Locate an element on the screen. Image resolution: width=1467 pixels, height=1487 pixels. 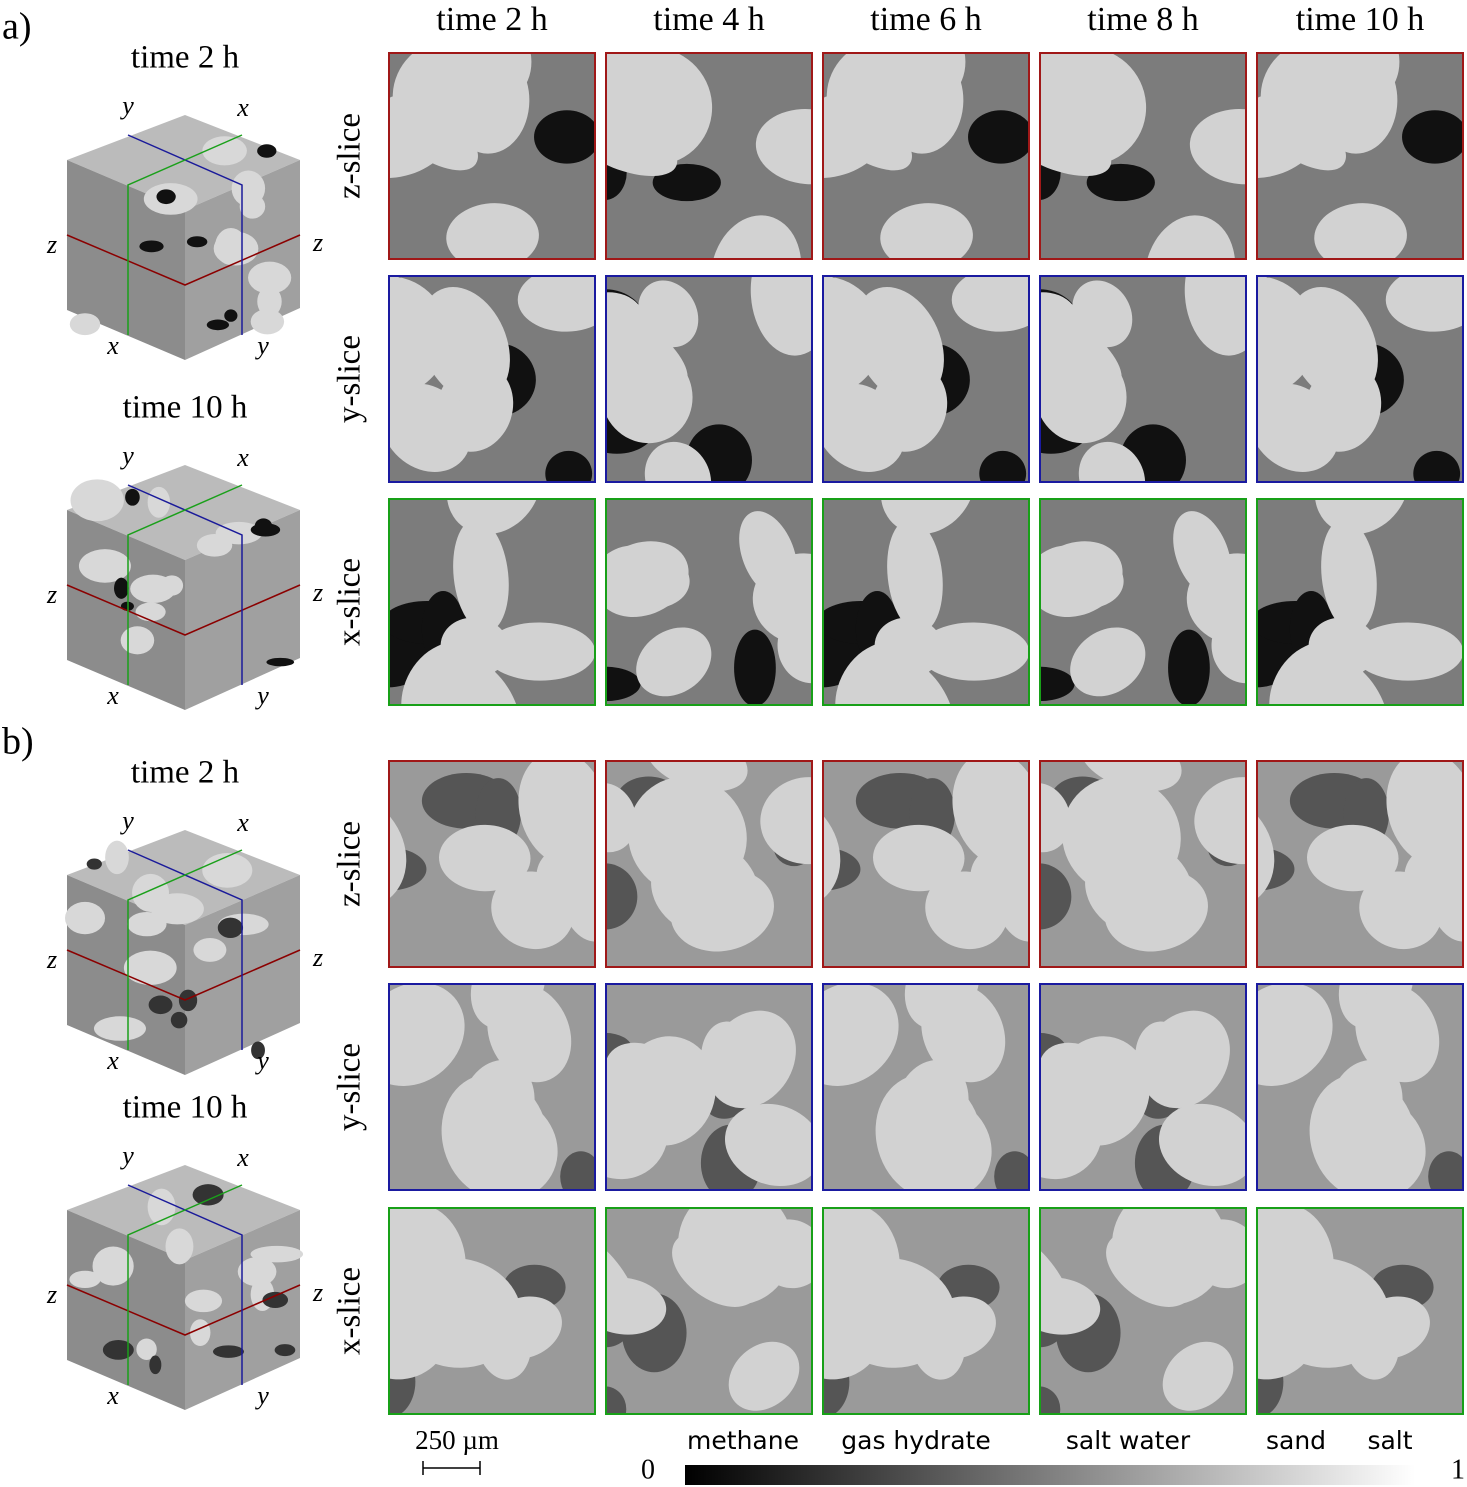
cut-line is located at coordinates (185, 234).